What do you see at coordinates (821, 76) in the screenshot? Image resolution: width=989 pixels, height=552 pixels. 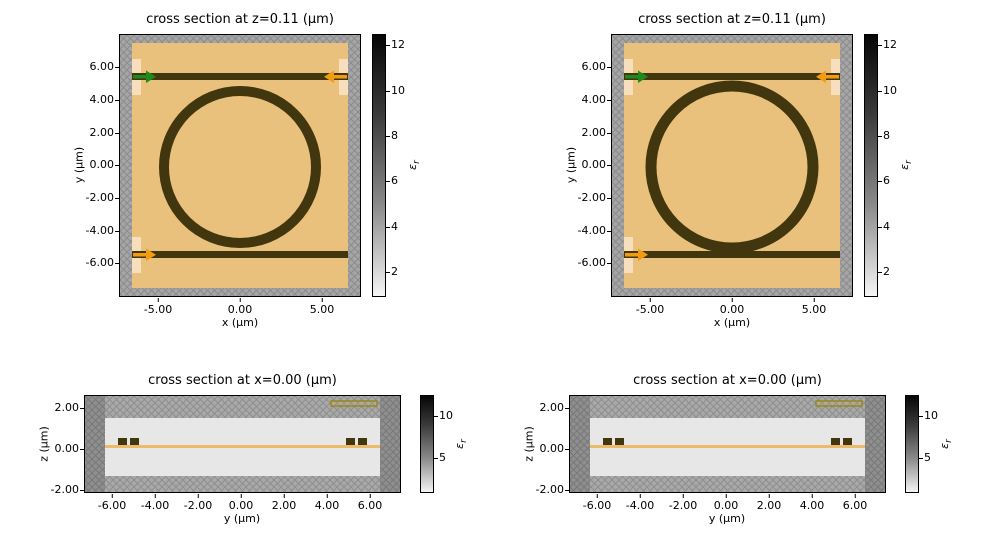 I see `monitor-arrow-right-head` at bounding box center [821, 76].